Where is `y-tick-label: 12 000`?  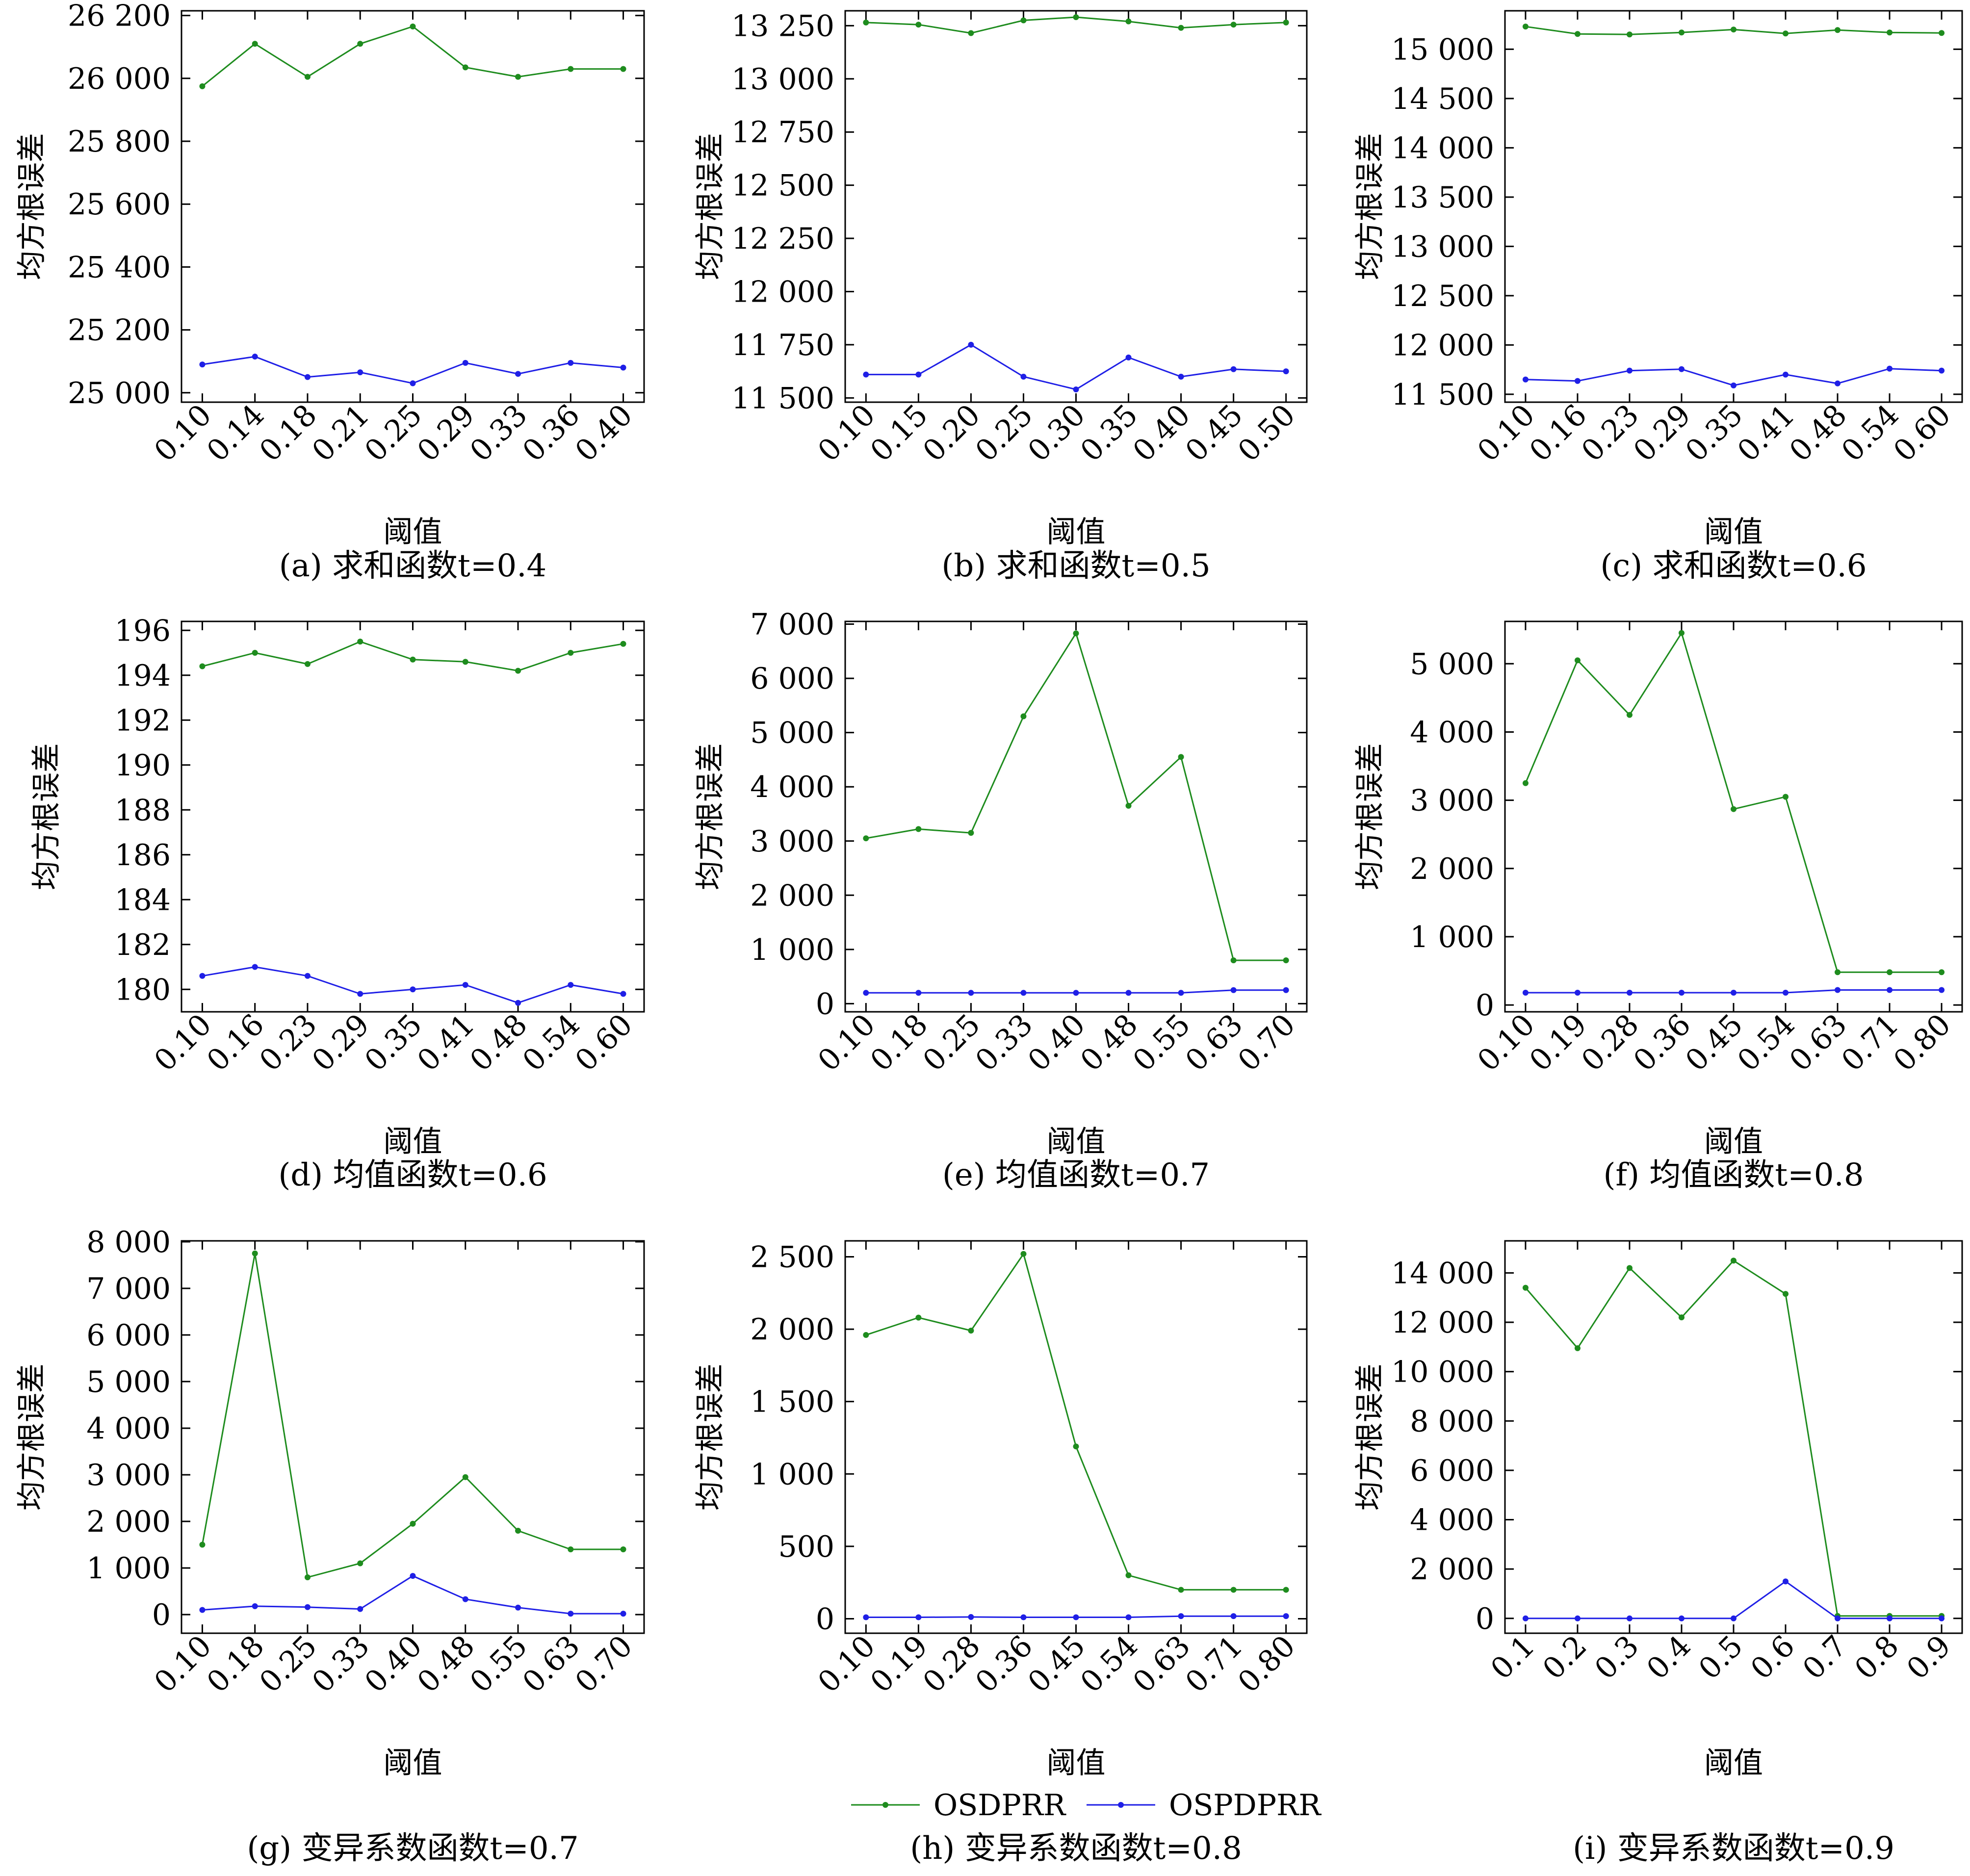
y-tick-label: 12 000 is located at coordinates (783, 292).